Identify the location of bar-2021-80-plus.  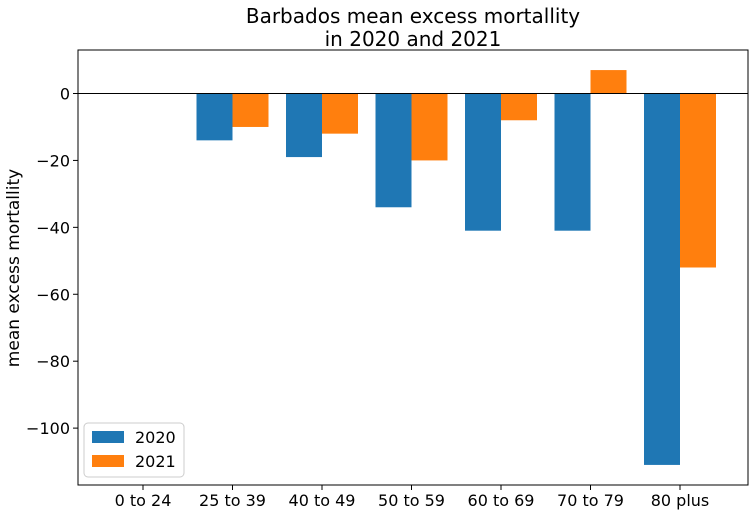
(698, 180).